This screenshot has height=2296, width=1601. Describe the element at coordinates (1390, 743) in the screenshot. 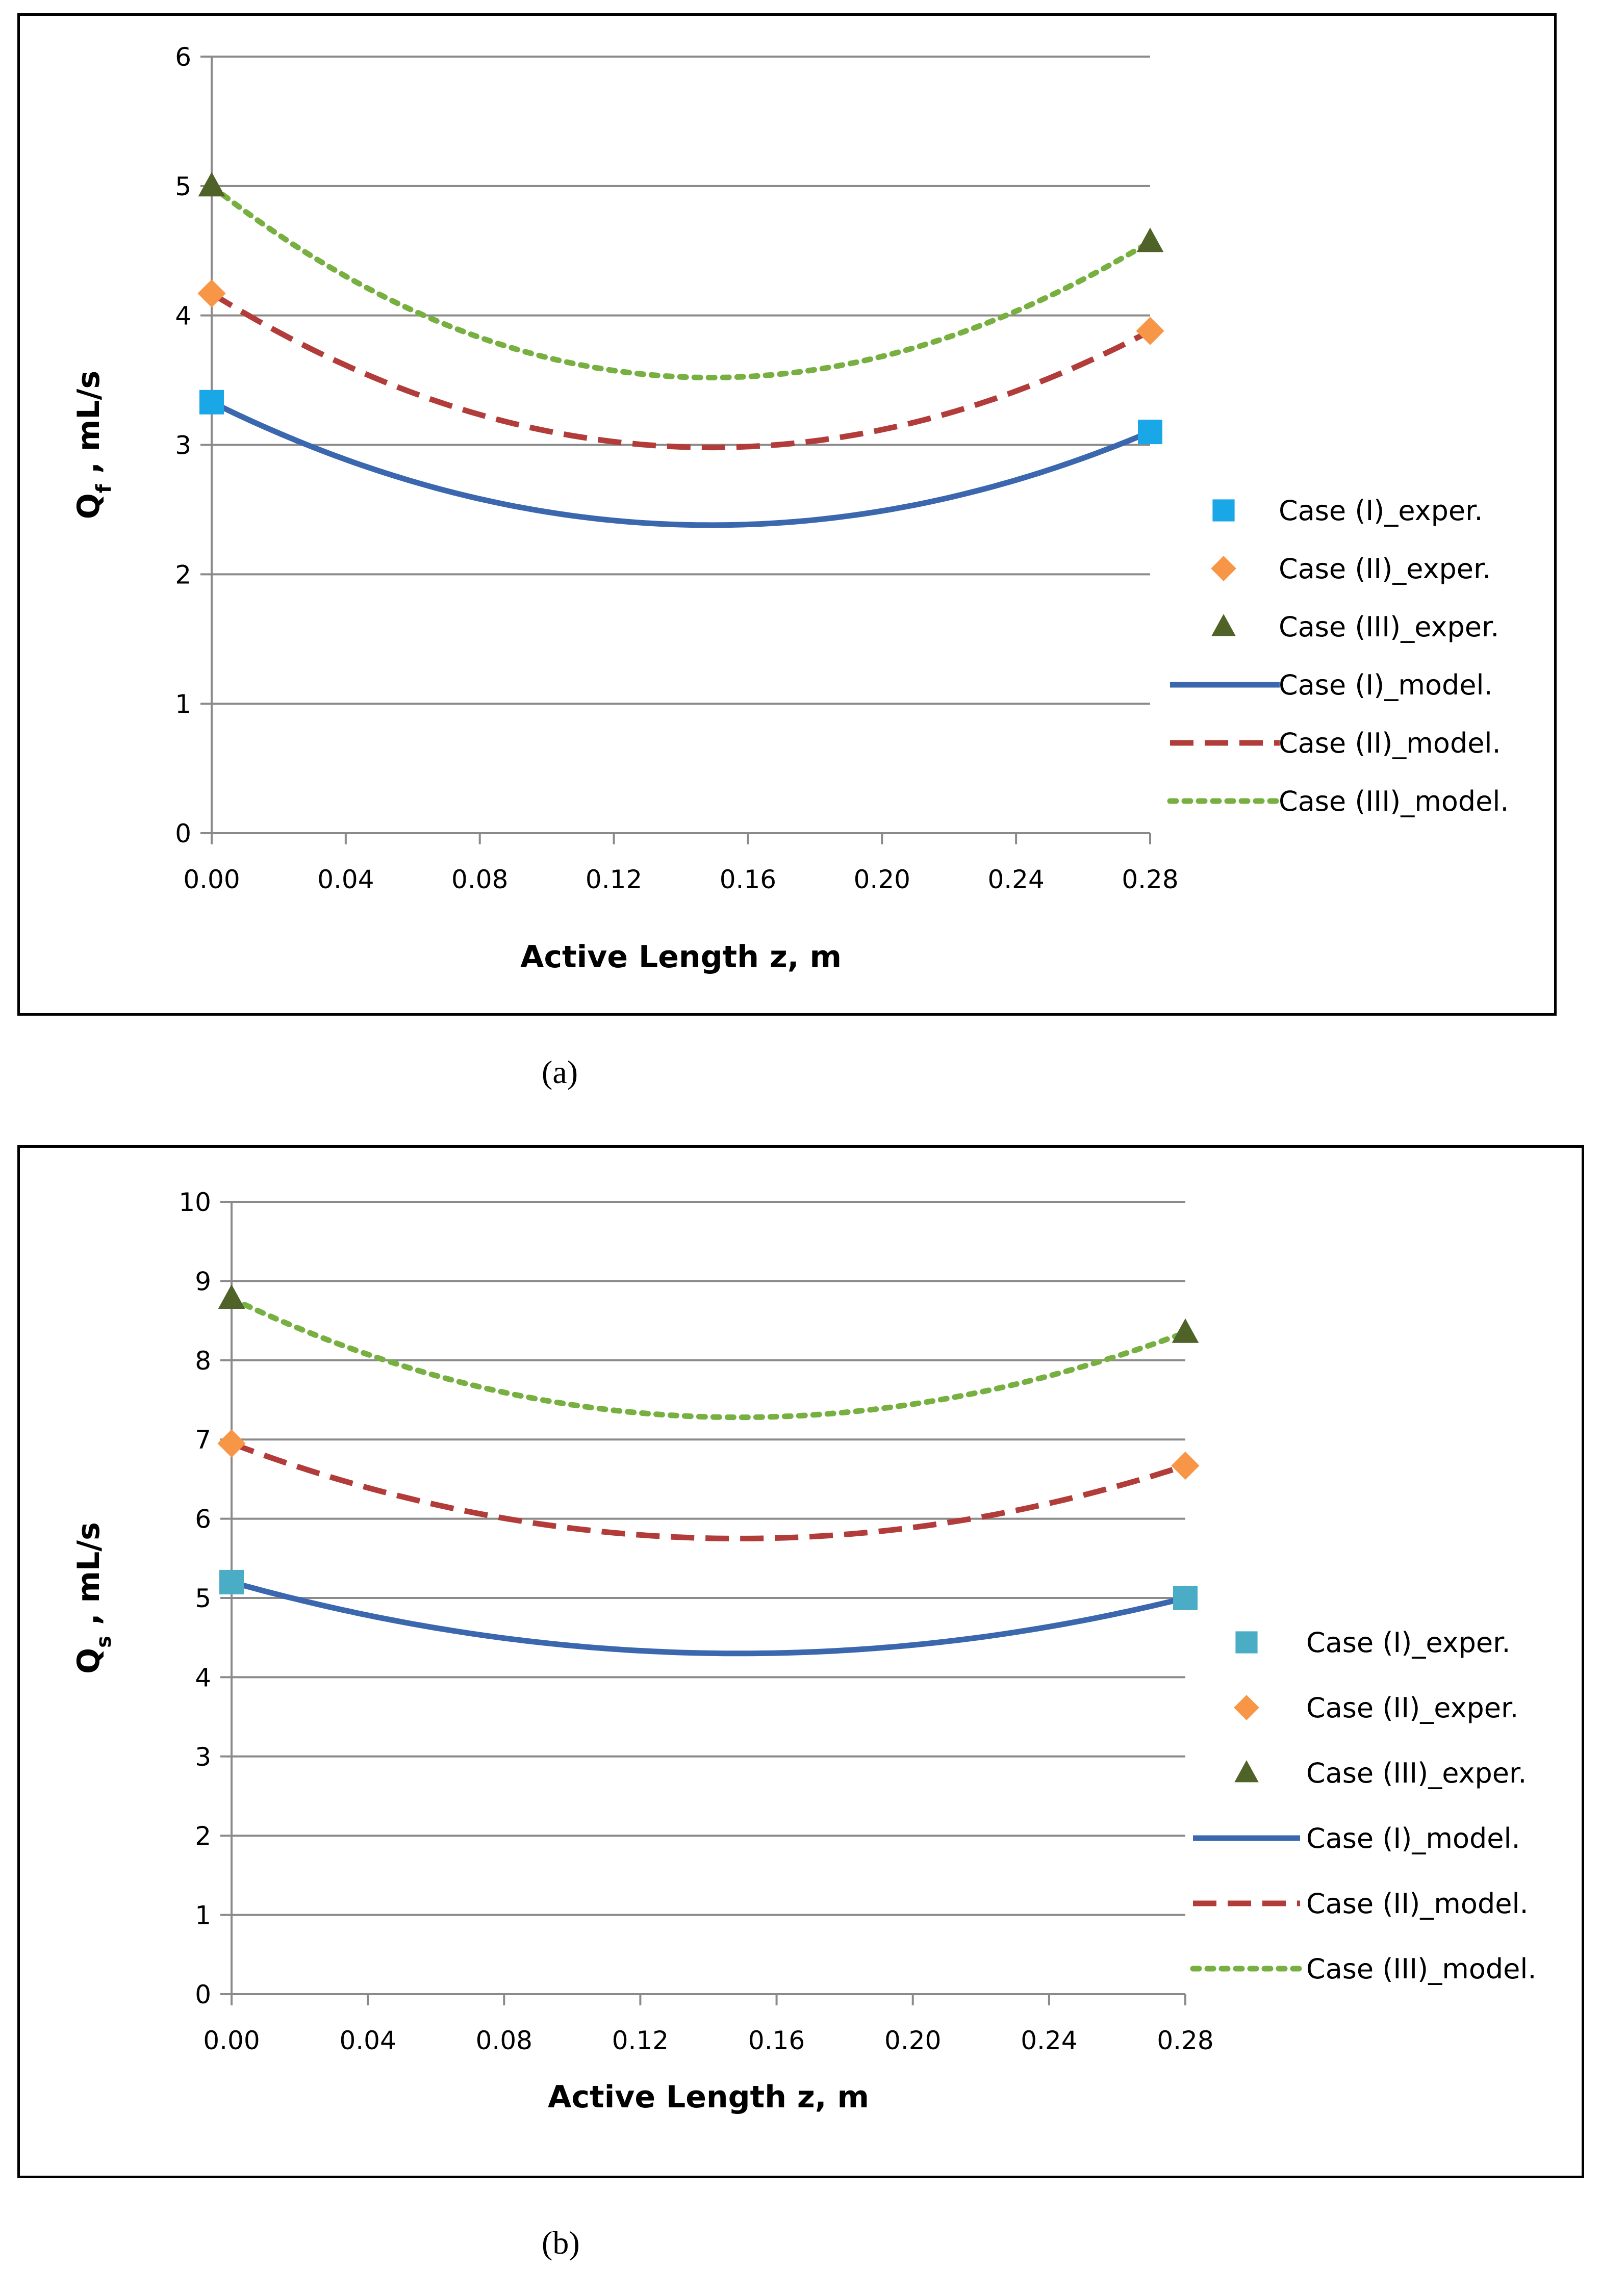

I see `chart-a-legend-label-4: Case (II)_model.` at that location.